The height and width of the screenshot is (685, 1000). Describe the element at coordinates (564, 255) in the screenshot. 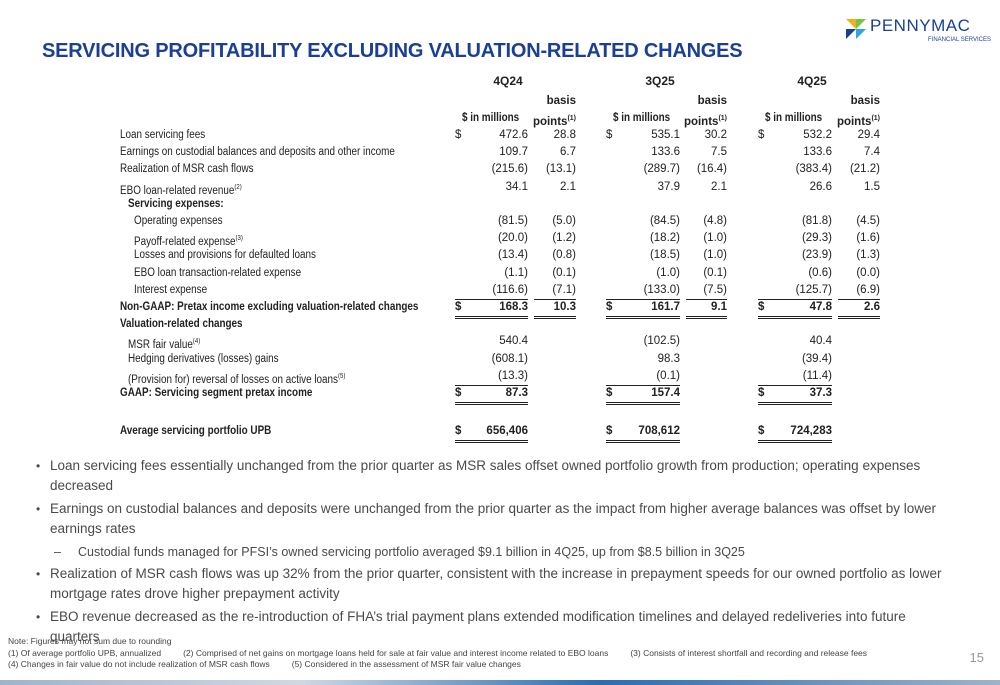

I see `table-cell: (0.8)` at that location.